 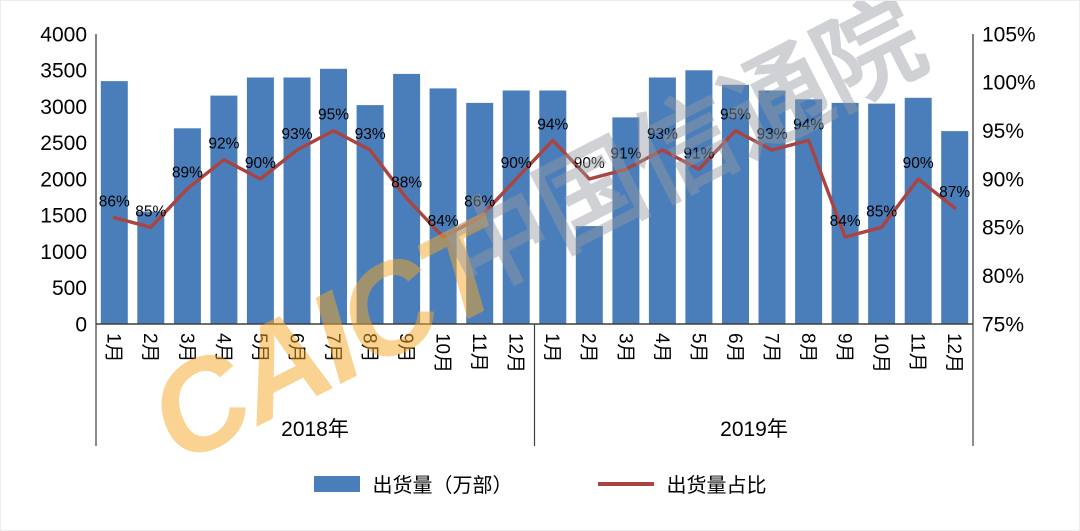 What do you see at coordinates (315, 429) in the screenshot?
I see `year-label-2018: 2018年` at bounding box center [315, 429].